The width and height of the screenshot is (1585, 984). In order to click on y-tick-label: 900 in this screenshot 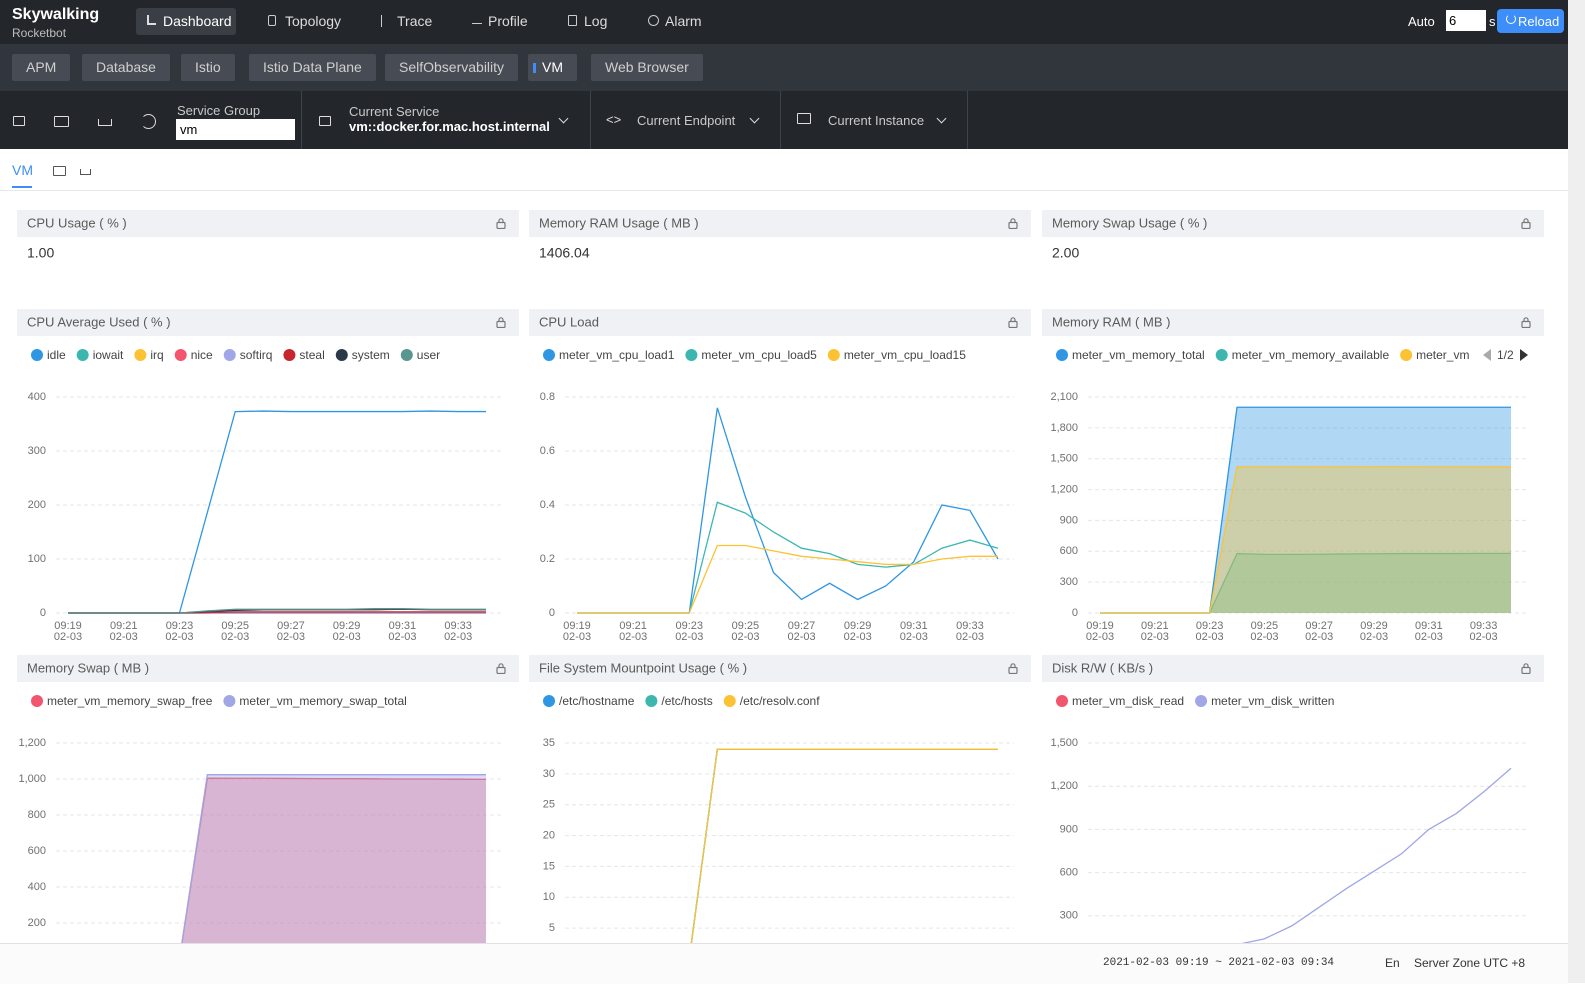, I will do `click(1069, 520)`.